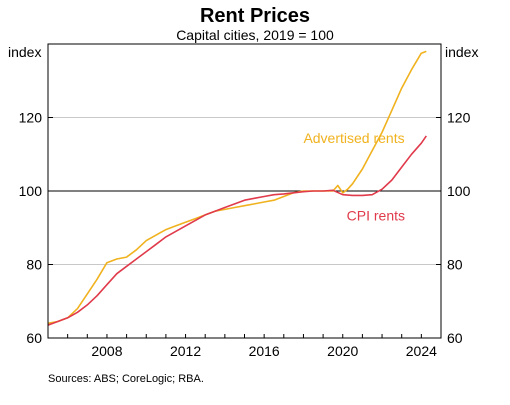 Image resolution: width=510 pixels, height=405 pixels. What do you see at coordinates (354, 176) in the screenshot?
I see `series-labels: Advertised rents CPI rents` at bounding box center [354, 176].